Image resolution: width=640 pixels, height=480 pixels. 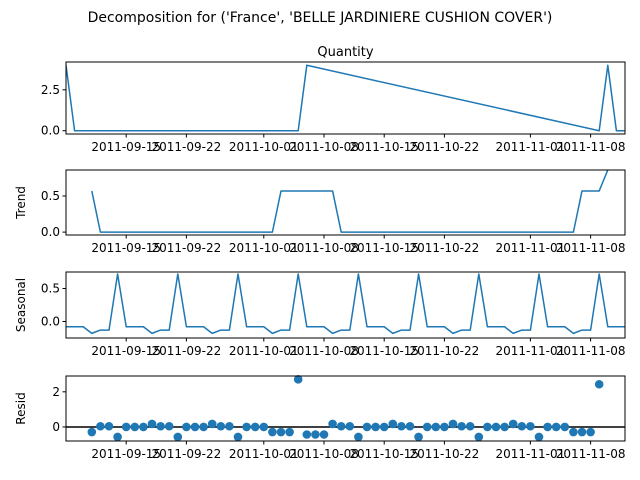 I want to click on resid-xtick-label: 2011-09-22, so click(x=187, y=454).